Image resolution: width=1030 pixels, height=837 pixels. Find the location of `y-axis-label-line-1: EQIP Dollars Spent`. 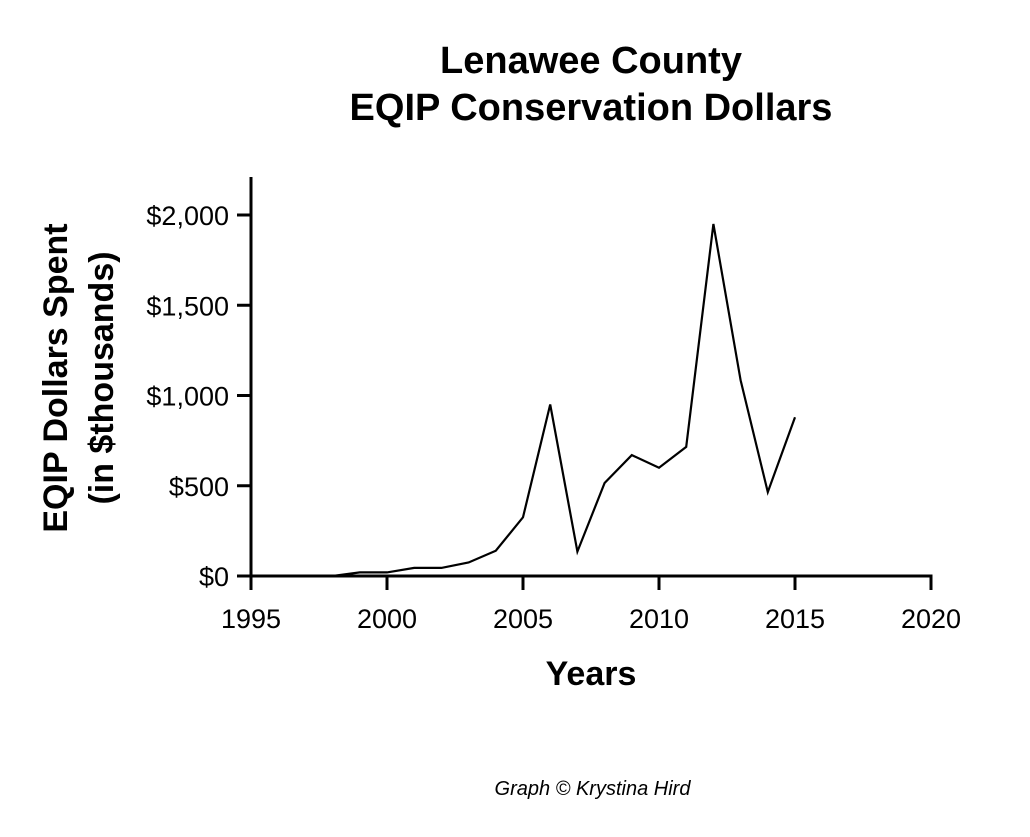

y-axis-label-line-1: EQIP Dollars Spent is located at coordinates (56, 377).